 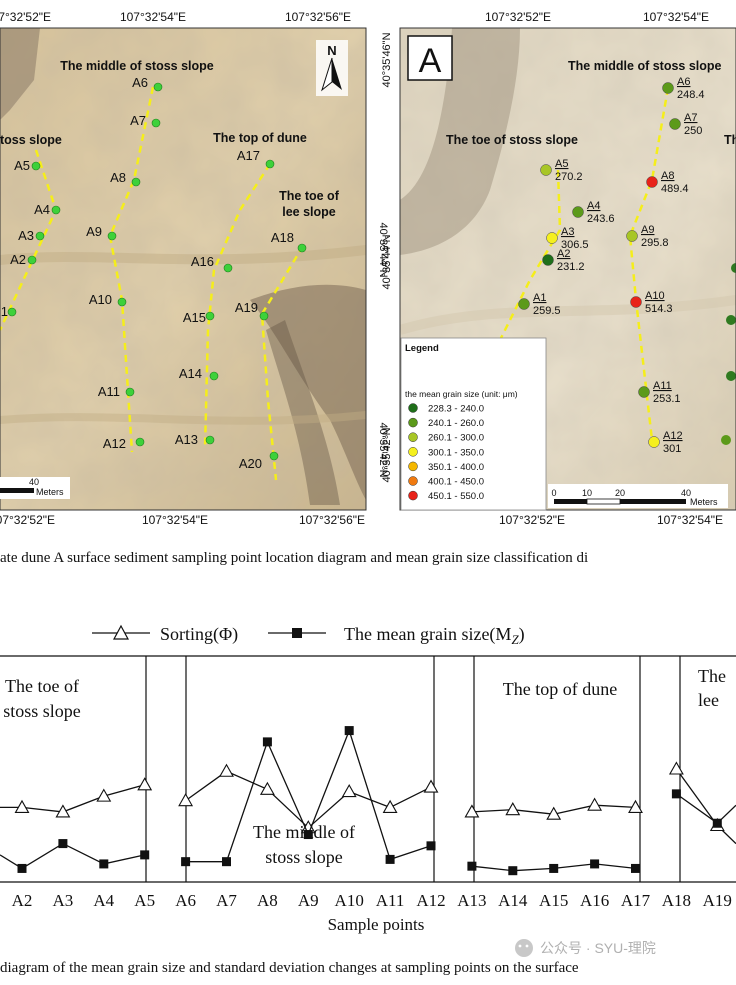 What do you see at coordinates (554, 868) in the screenshot?
I see `mz-point-A15` at bounding box center [554, 868].